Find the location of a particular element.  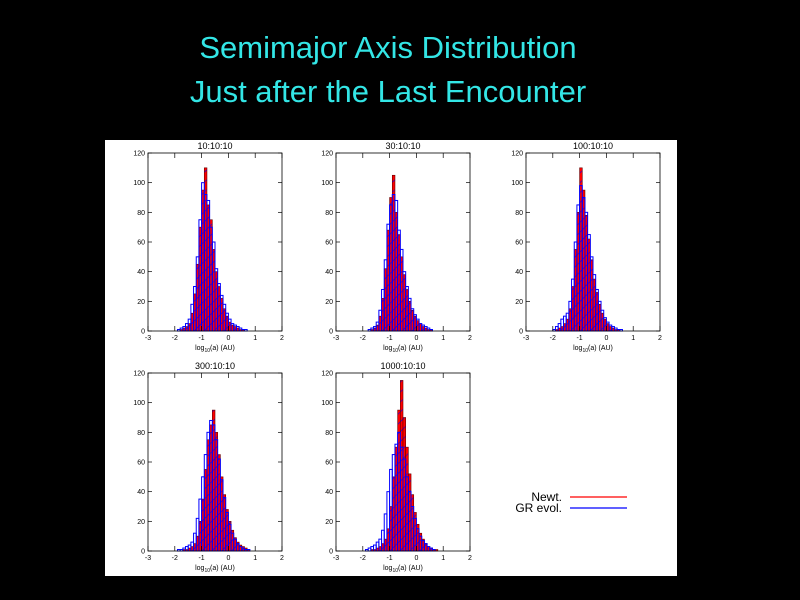

panel-title: 300:10:10 is located at coordinates (215, 366).